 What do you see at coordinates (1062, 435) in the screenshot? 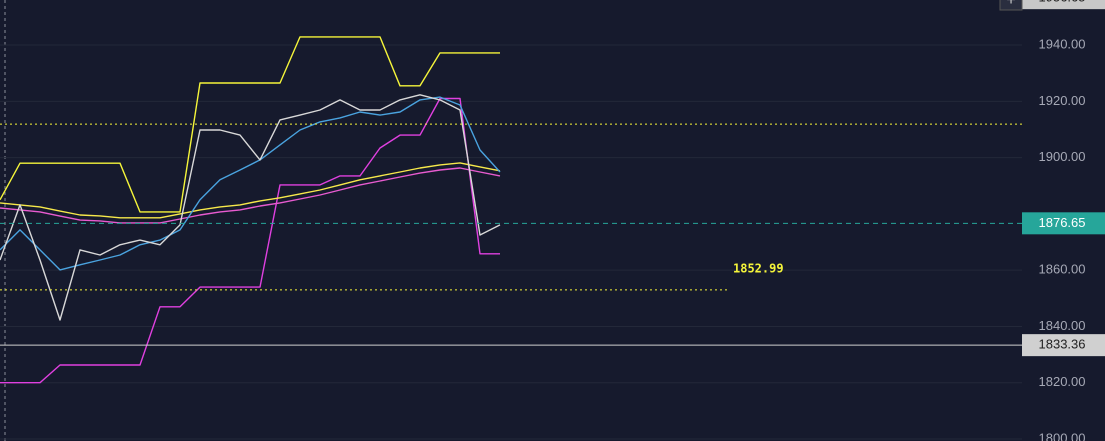
I see `y-tick-label: 1800.00` at bounding box center [1062, 435].